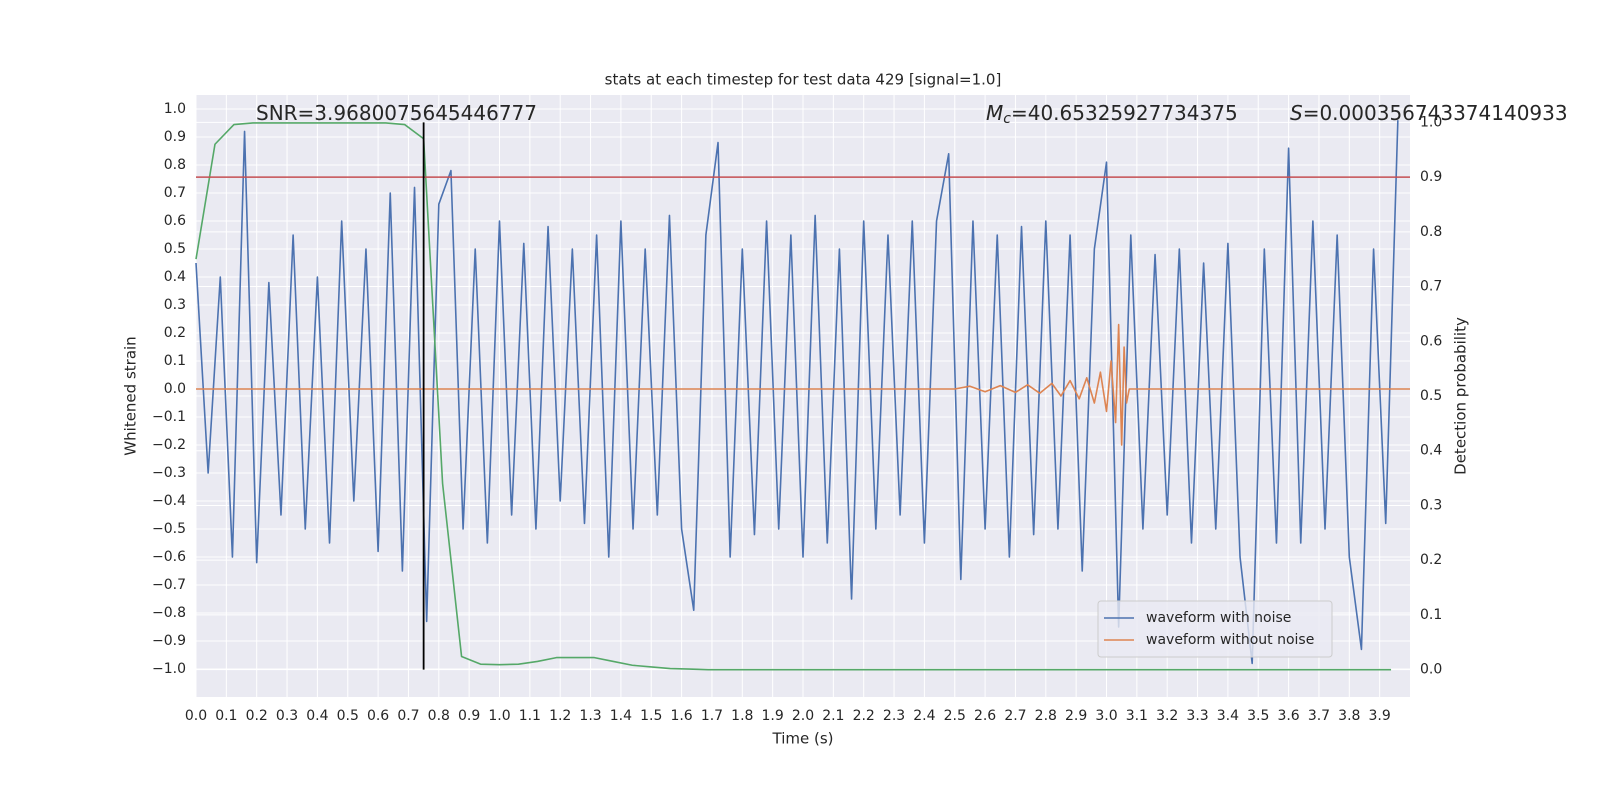 This screenshot has width=1600, height=800. Describe the element at coordinates (803, 716) in the screenshot. I see `x-tick-label: 2.0` at that location.